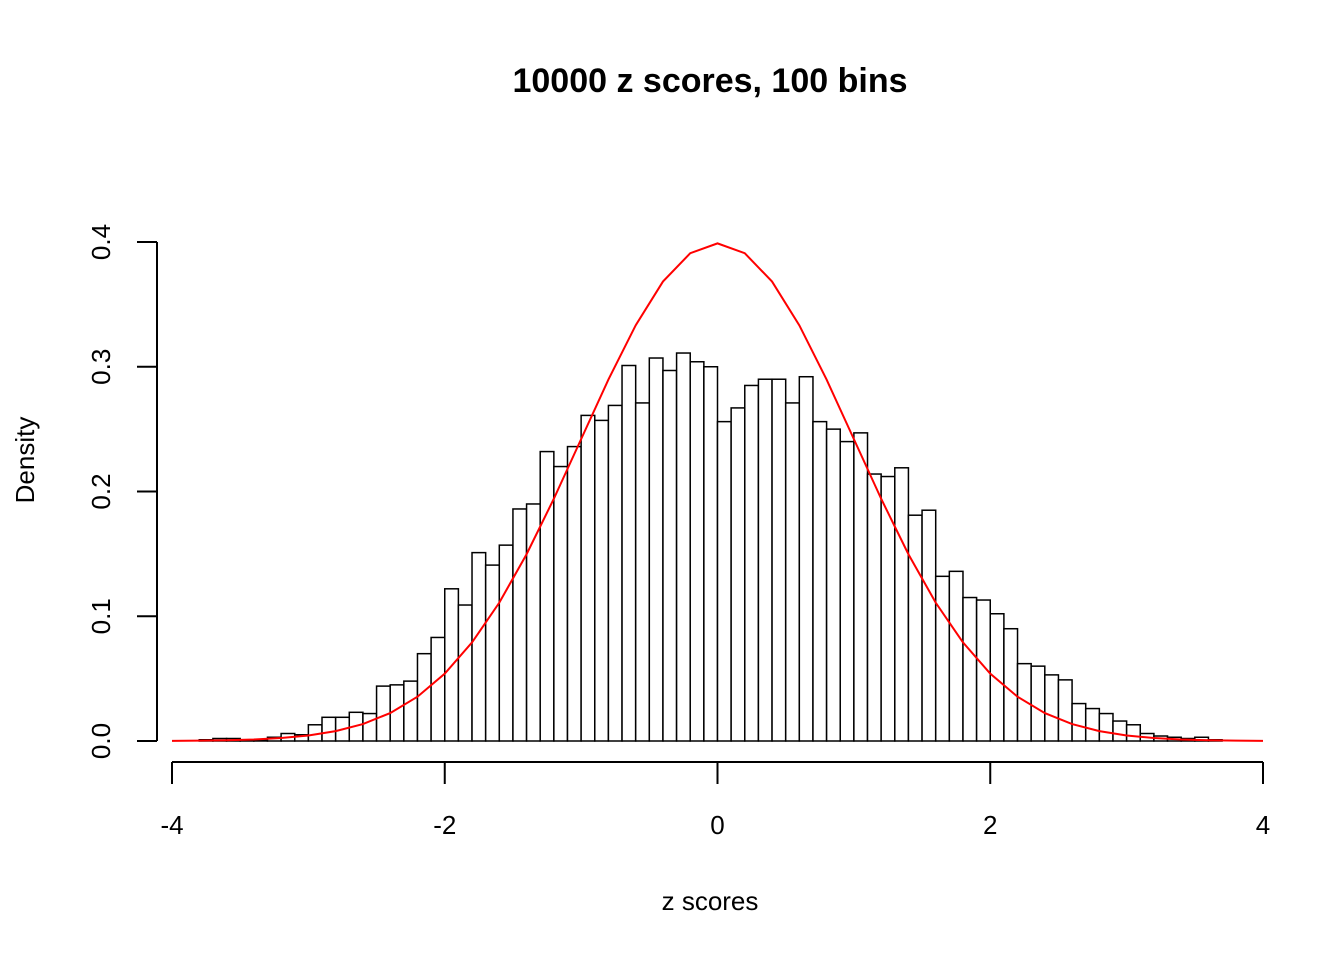 The width and height of the screenshot is (1344, 960). I want to click on x-tick-label: 0, so click(717, 825).